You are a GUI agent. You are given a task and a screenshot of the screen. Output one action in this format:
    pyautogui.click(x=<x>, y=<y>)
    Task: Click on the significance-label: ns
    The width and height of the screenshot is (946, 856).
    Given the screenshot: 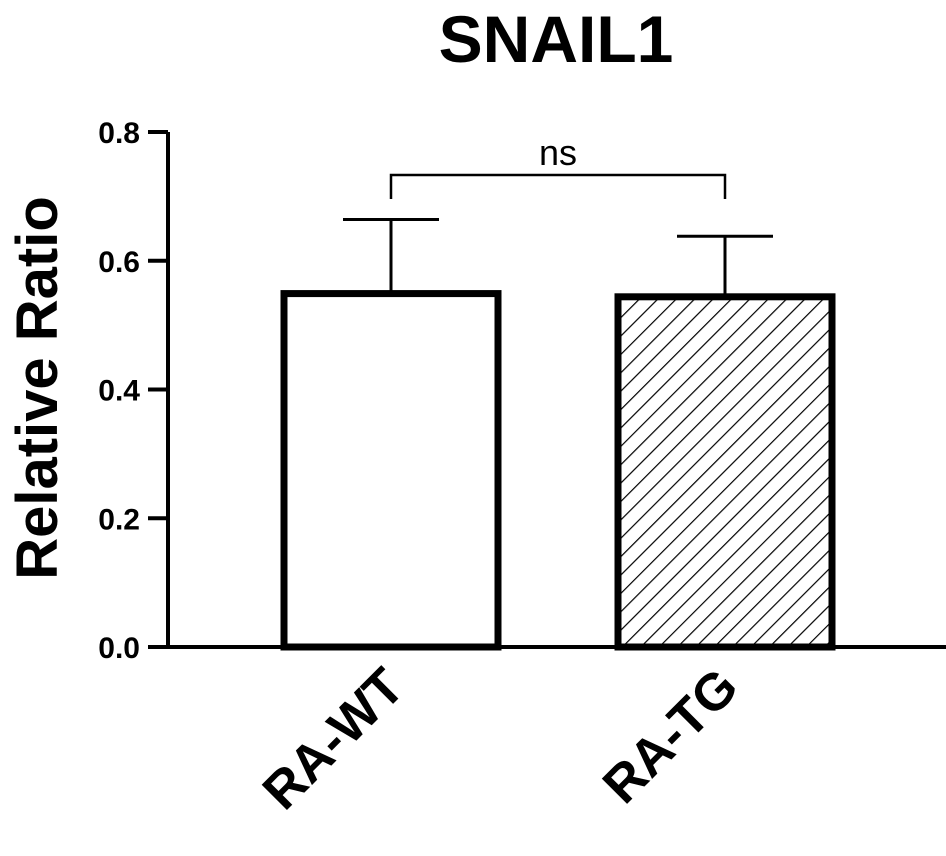 What is the action you would take?
    pyautogui.click(x=558, y=152)
    